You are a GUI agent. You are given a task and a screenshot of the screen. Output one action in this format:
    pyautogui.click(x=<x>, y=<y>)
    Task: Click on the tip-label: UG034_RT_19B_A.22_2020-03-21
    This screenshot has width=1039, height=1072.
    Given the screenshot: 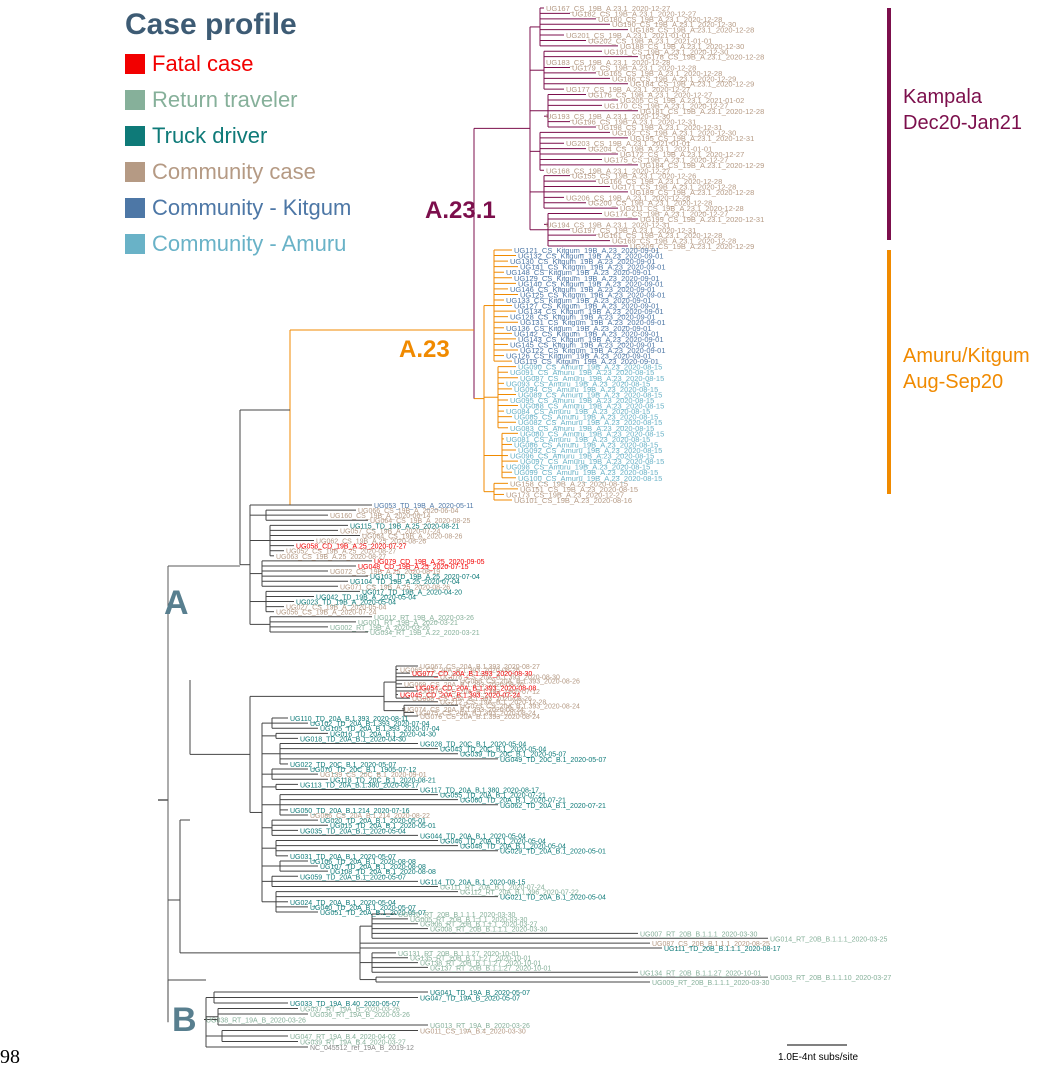 What is the action you would take?
    pyautogui.click(x=425, y=633)
    